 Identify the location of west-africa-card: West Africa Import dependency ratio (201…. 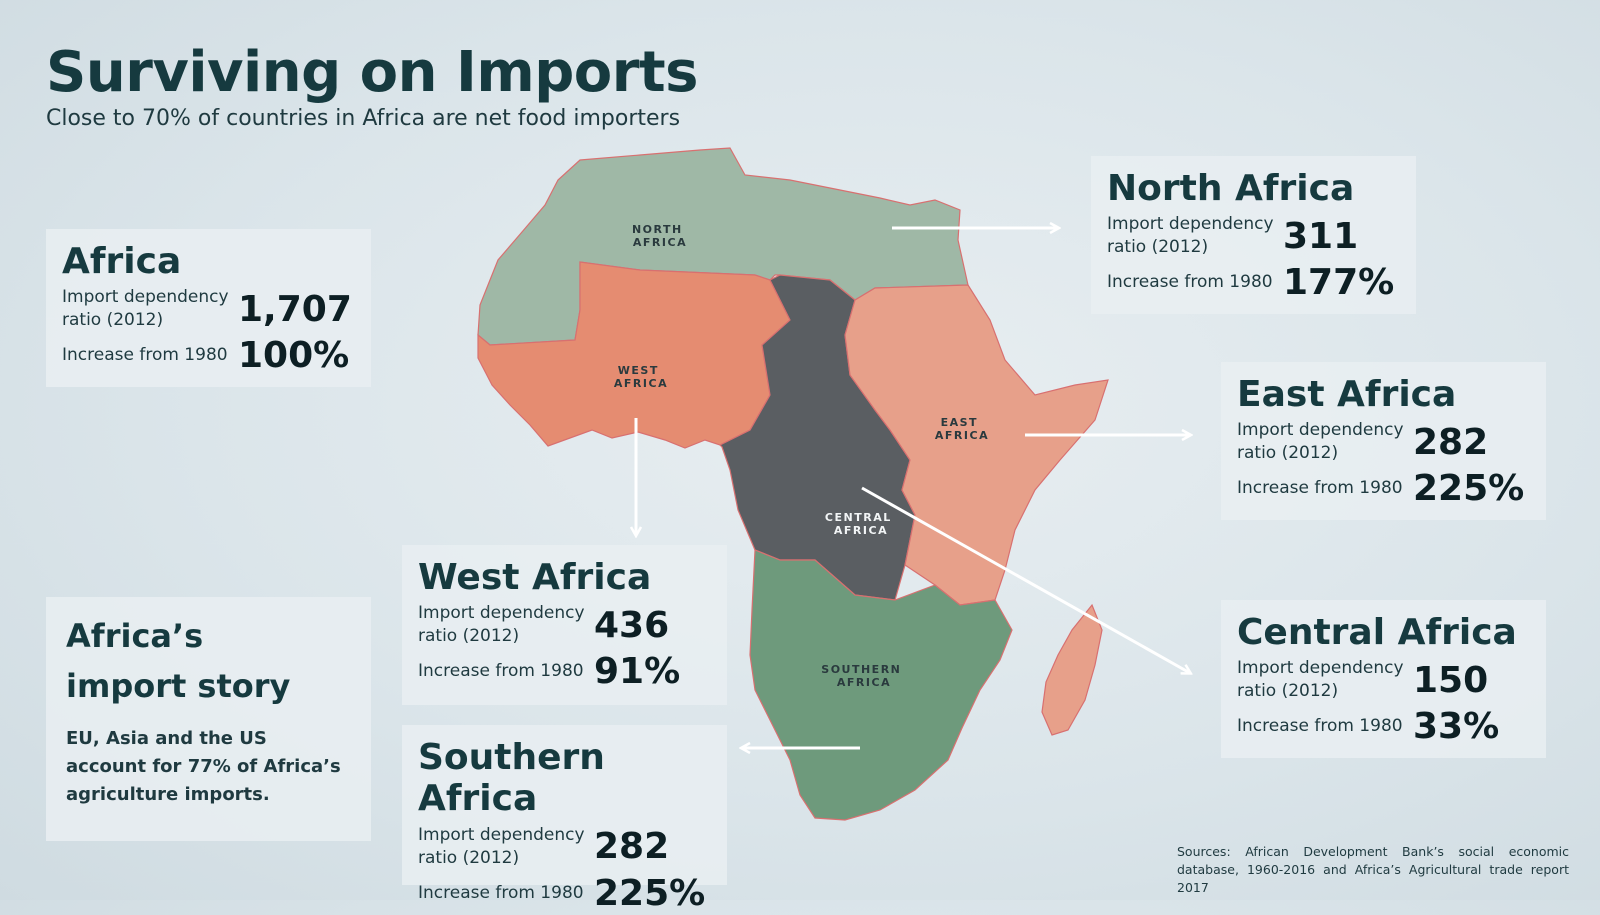
(564, 625).